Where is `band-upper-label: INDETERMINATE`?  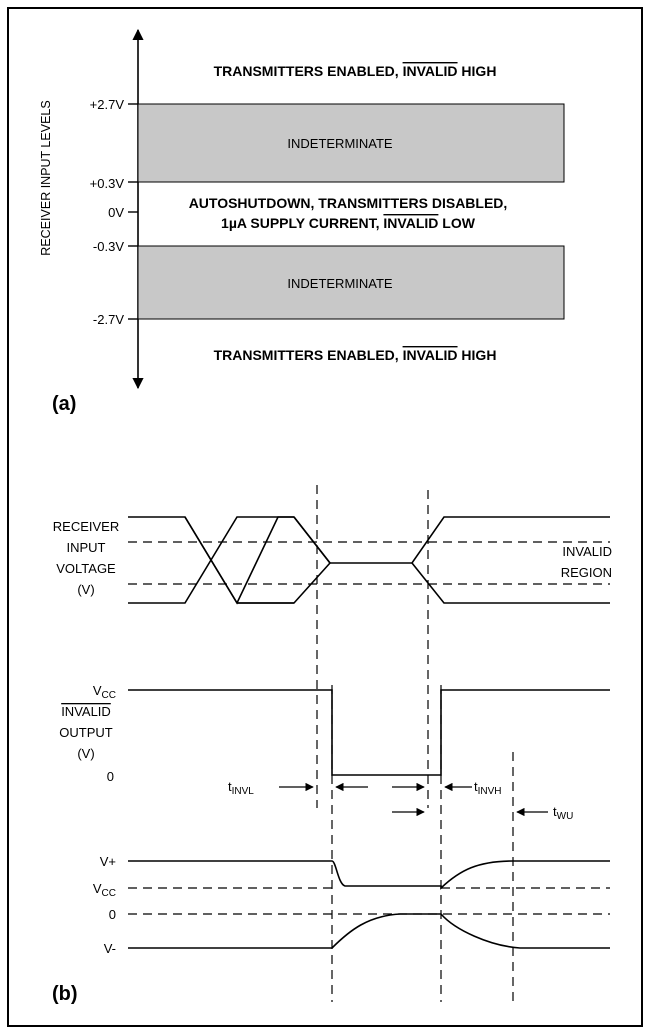 band-upper-label: INDETERMINATE is located at coordinates (340, 143).